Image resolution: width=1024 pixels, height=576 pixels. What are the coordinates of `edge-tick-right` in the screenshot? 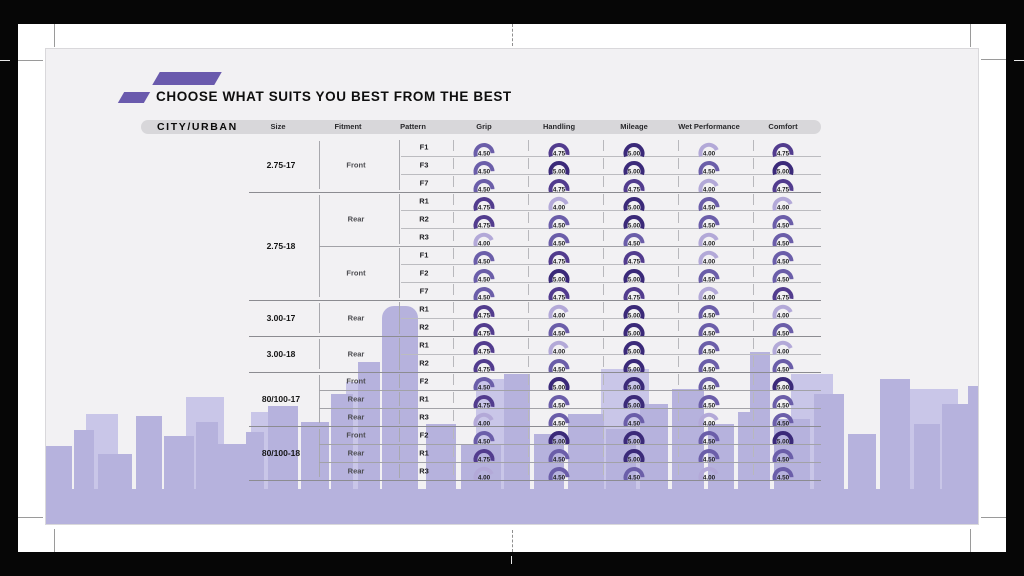 It's located at (1019, 60).